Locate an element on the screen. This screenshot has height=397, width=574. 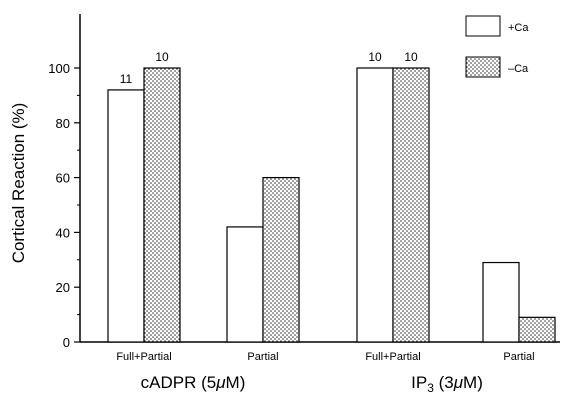
y-tick-label: 80 is located at coordinates (63, 123).